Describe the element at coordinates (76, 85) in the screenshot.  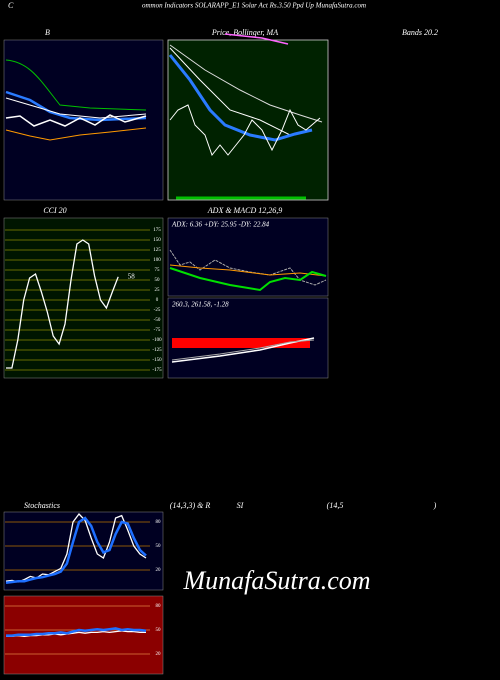
I see `upper-band` at that location.